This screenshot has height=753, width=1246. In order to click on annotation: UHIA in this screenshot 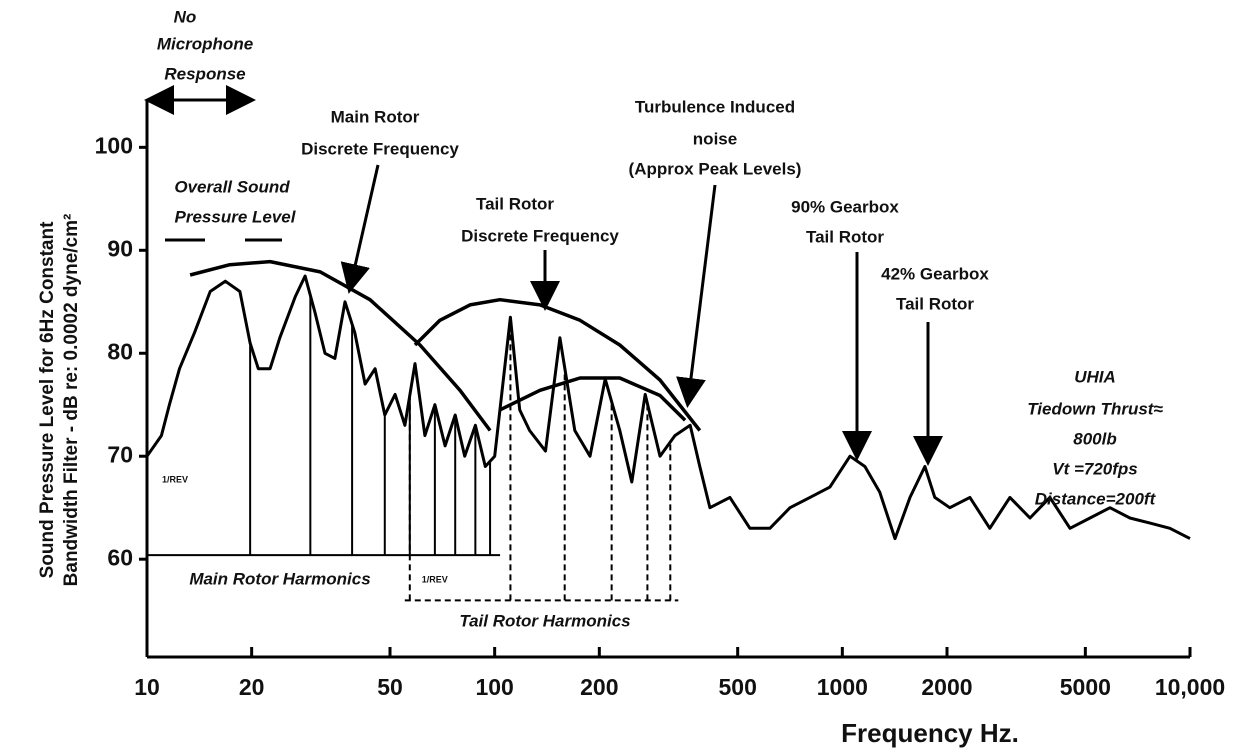, I will do `click(1095, 376)`.